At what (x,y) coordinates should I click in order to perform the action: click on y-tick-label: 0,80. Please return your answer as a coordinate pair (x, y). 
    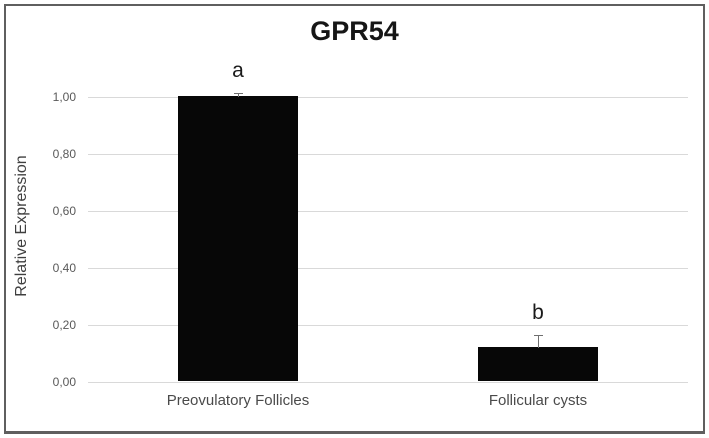
    Looking at the image, I should click on (64, 154).